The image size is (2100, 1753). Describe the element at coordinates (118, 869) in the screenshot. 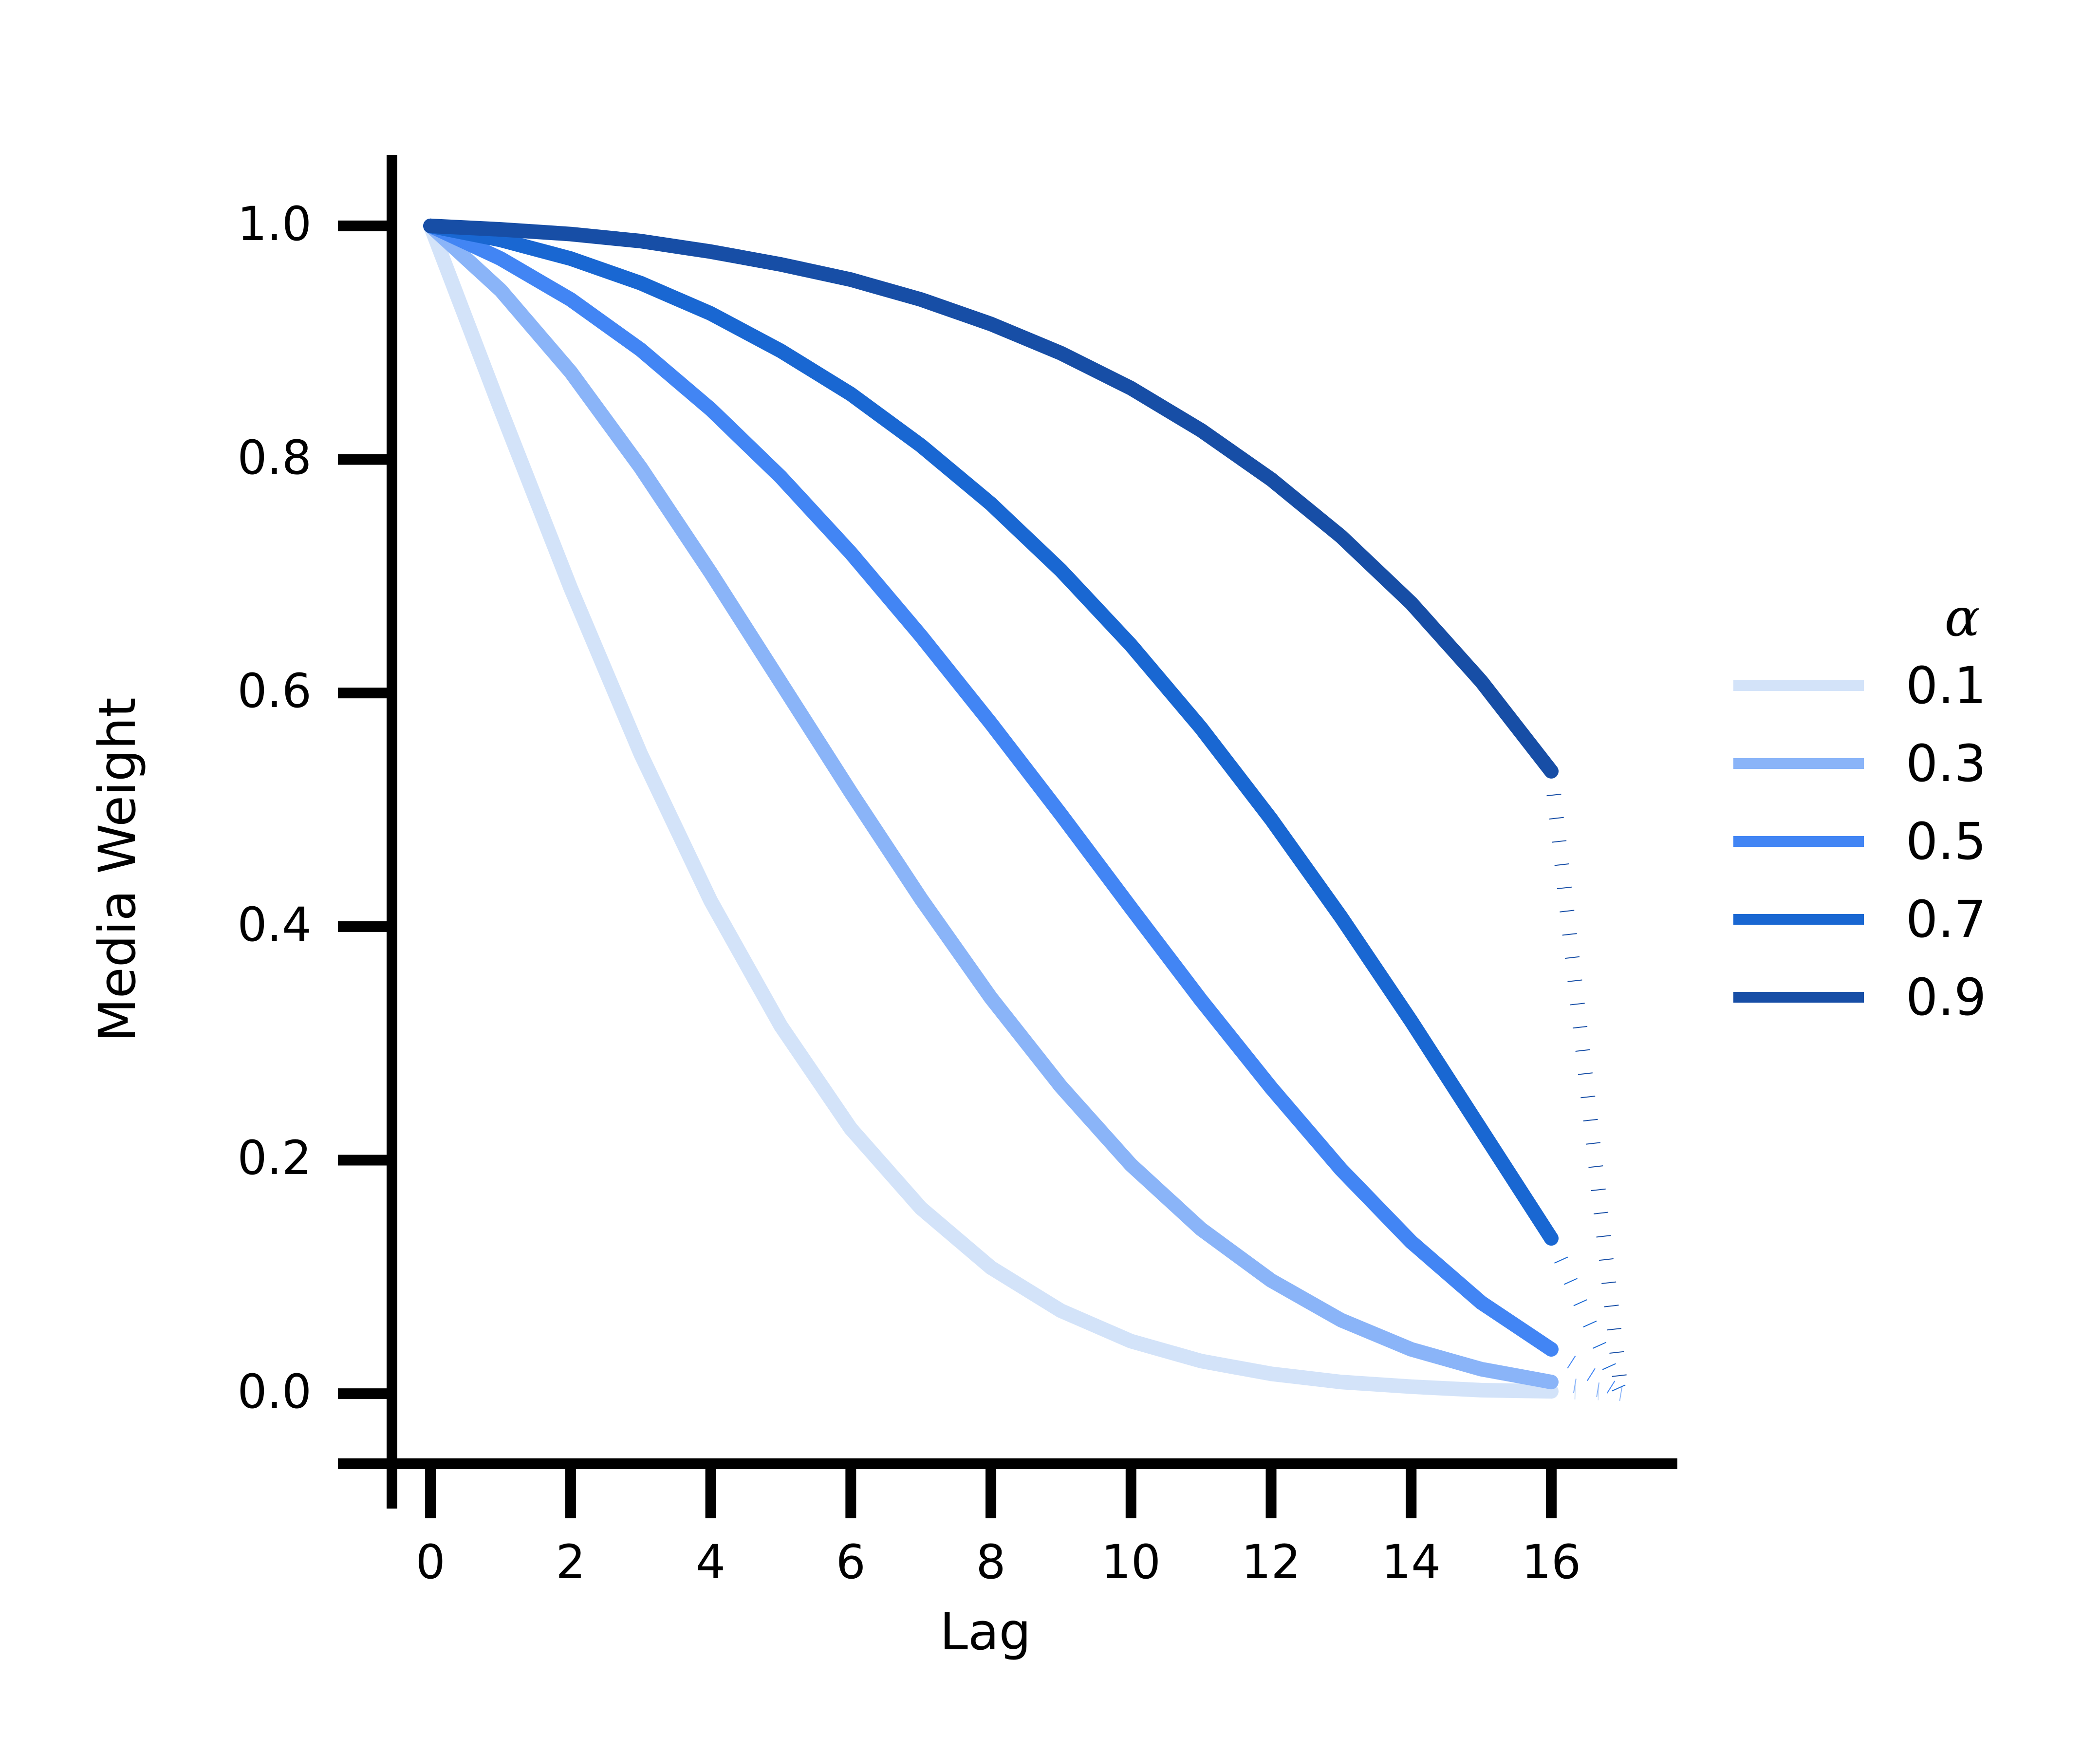

I see `y-axis-label: Media Weight` at that location.